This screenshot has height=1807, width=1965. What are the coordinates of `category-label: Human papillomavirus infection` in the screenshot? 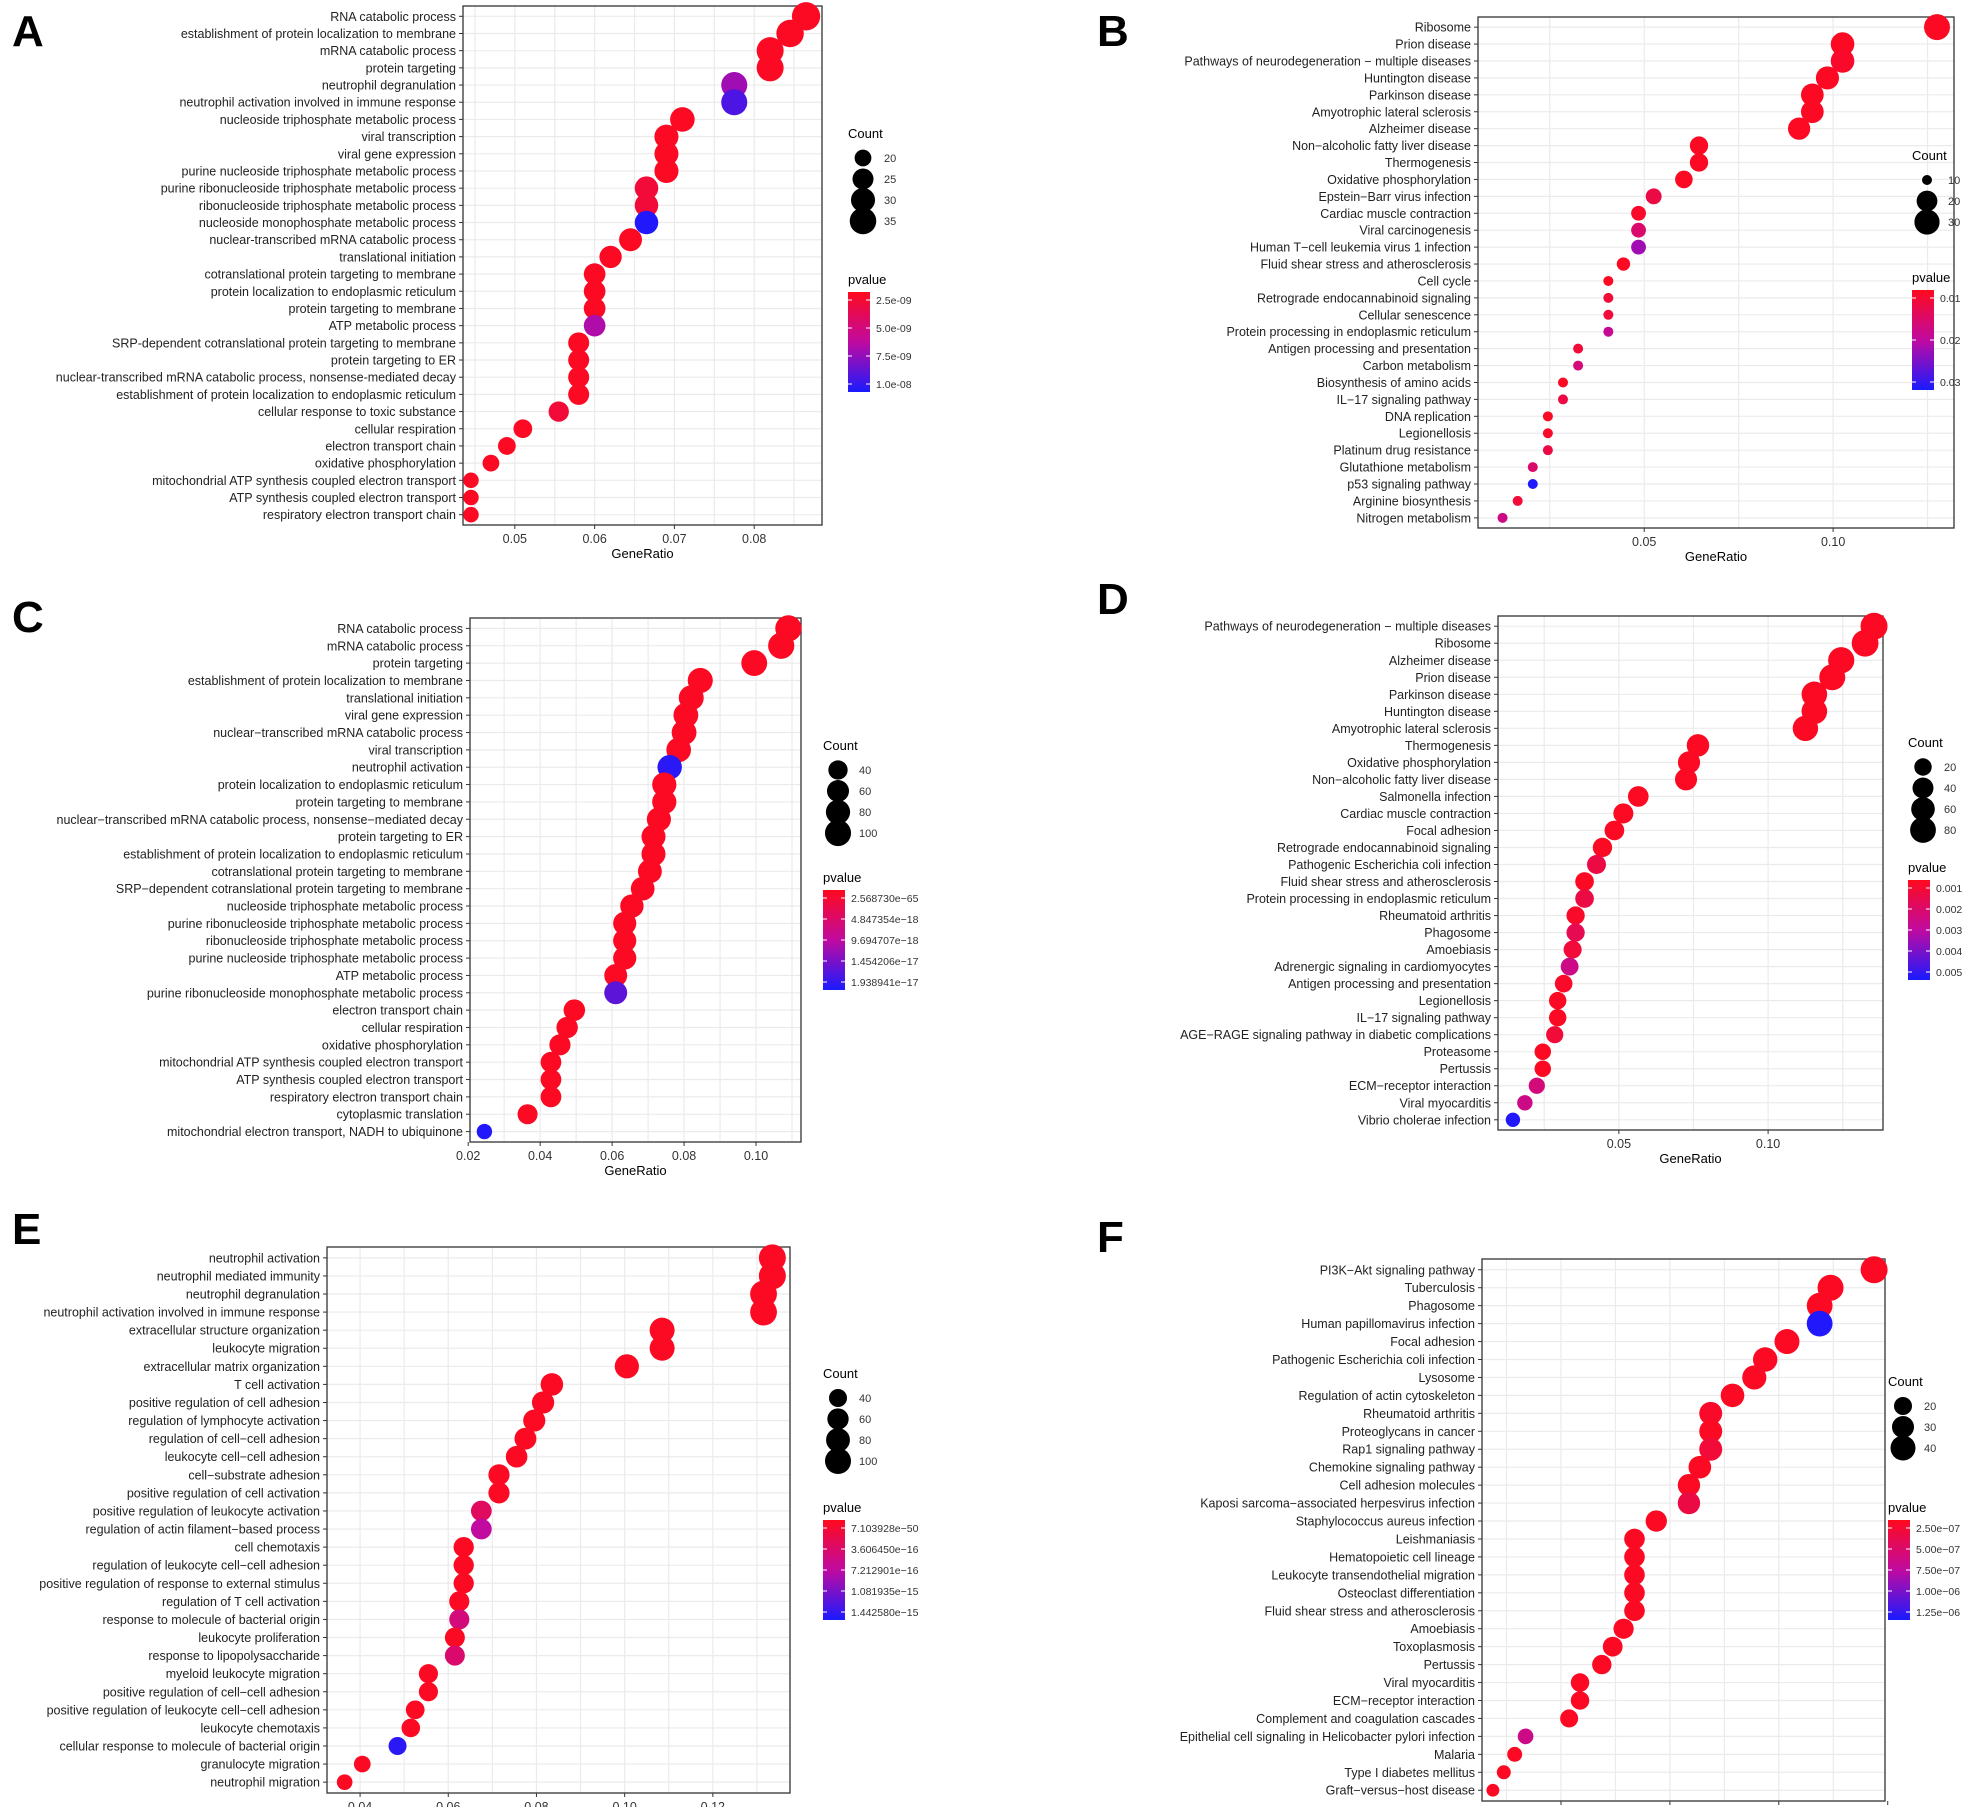 It's located at (1388, 1324).